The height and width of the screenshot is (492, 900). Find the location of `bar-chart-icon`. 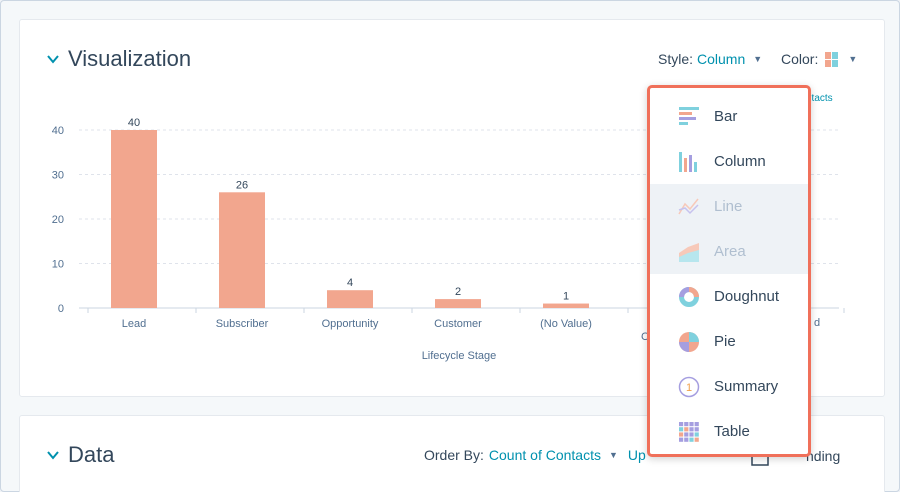

bar-chart-icon is located at coordinates (689, 117).